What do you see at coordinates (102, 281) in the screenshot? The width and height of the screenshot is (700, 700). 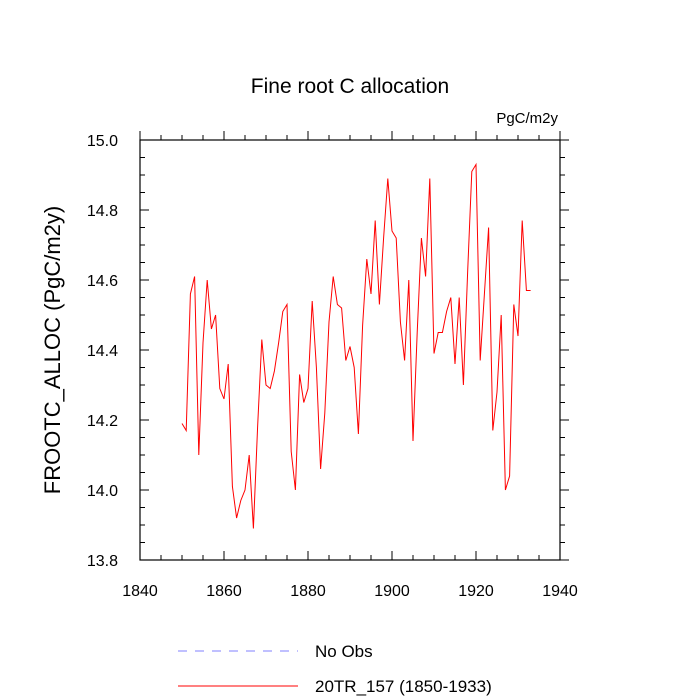 I see `y-tick-label: 14.6` at bounding box center [102, 281].